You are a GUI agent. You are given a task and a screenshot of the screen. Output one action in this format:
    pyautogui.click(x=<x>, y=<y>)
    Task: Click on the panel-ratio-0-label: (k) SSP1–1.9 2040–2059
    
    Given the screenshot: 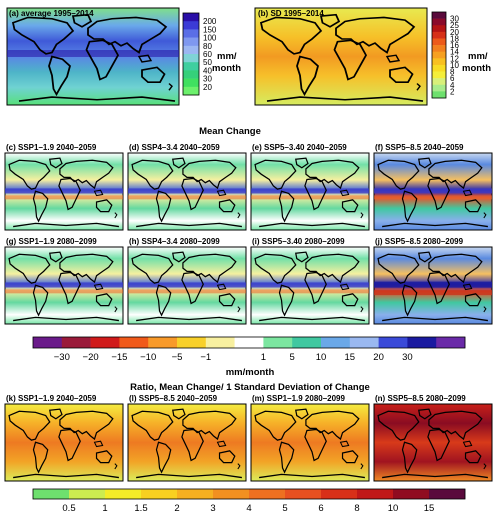 What is the action you would take?
    pyautogui.click(x=51, y=398)
    